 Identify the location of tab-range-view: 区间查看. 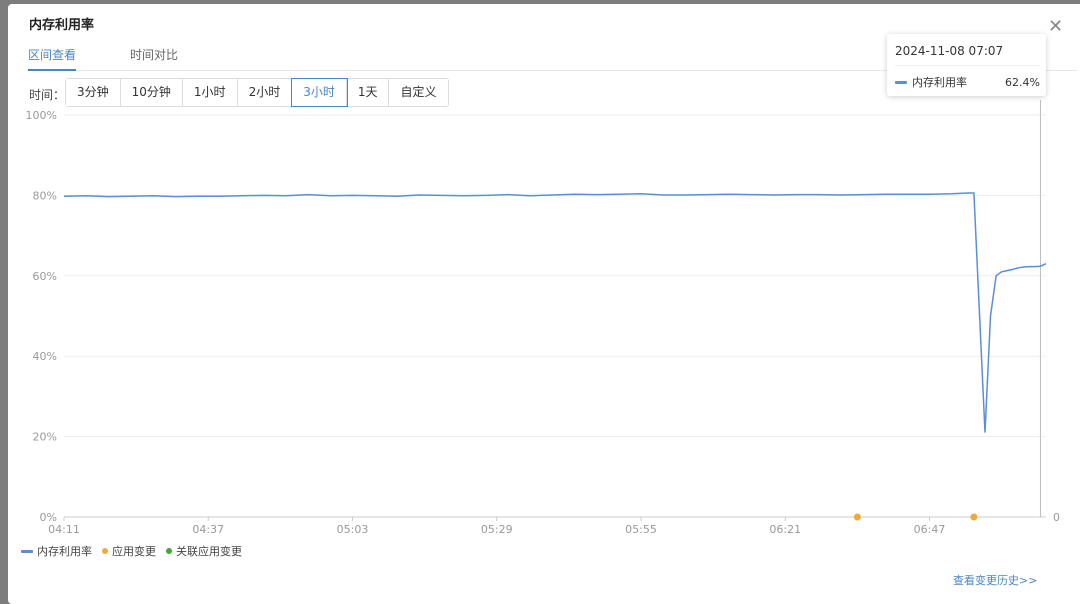
(52, 58).